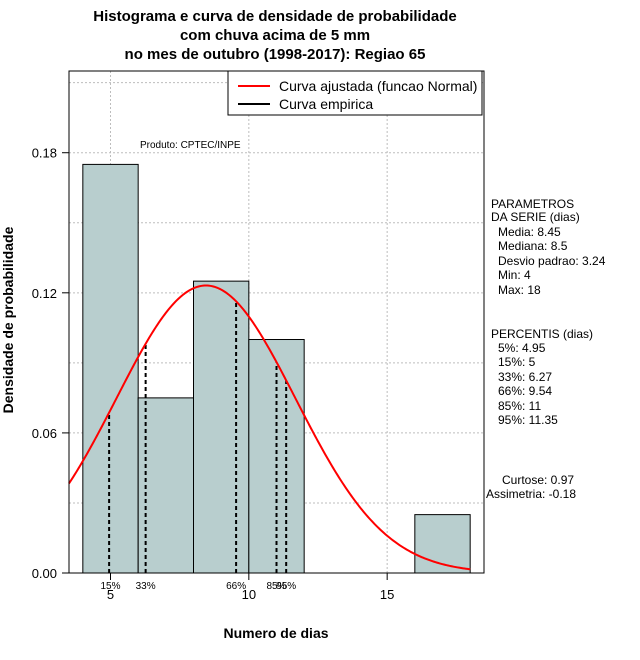 This screenshot has width=640, height=660. What do you see at coordinates (44, 573) in the screenshot?
I see `y-tick-label: 0.00` at bounding box center [44, 573].